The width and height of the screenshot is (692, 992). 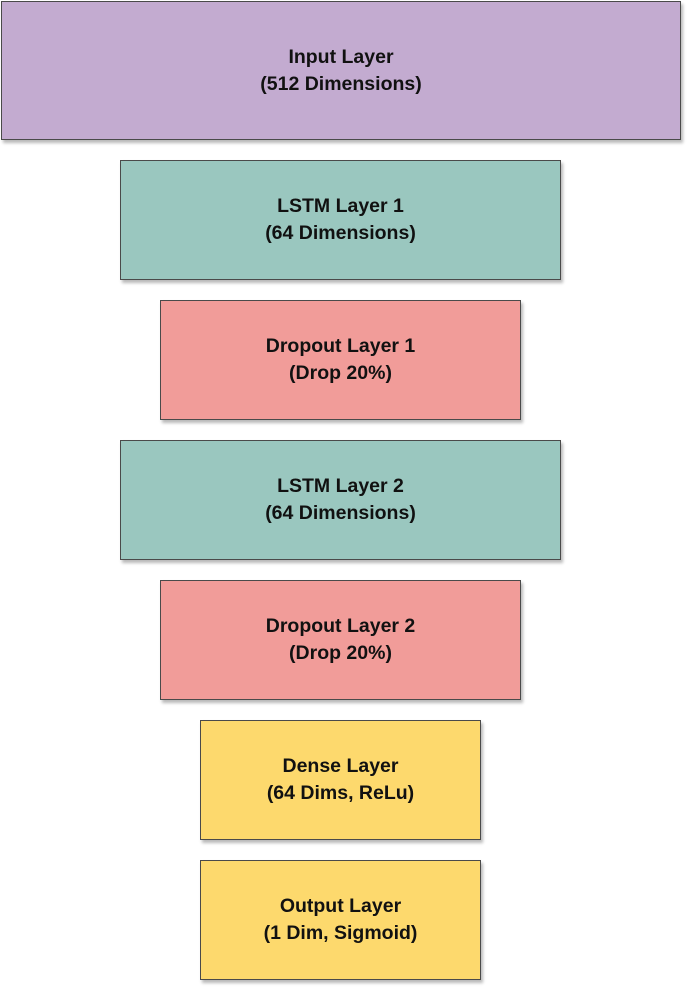 What do you see at coordinates (340, 793) in the screenshot?
I see `dense-layer-detail: (64 Dims, ReLu)` at bounding box center [340, 793].